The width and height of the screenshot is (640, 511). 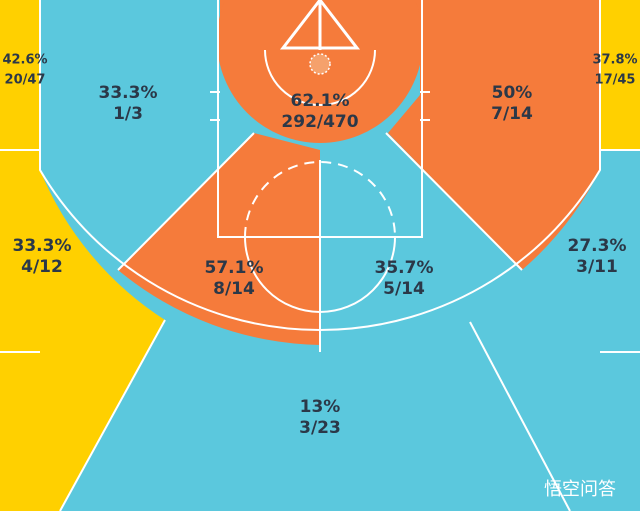 I want to click on zone-pct: 37.8%, so click(x=614, y=60).